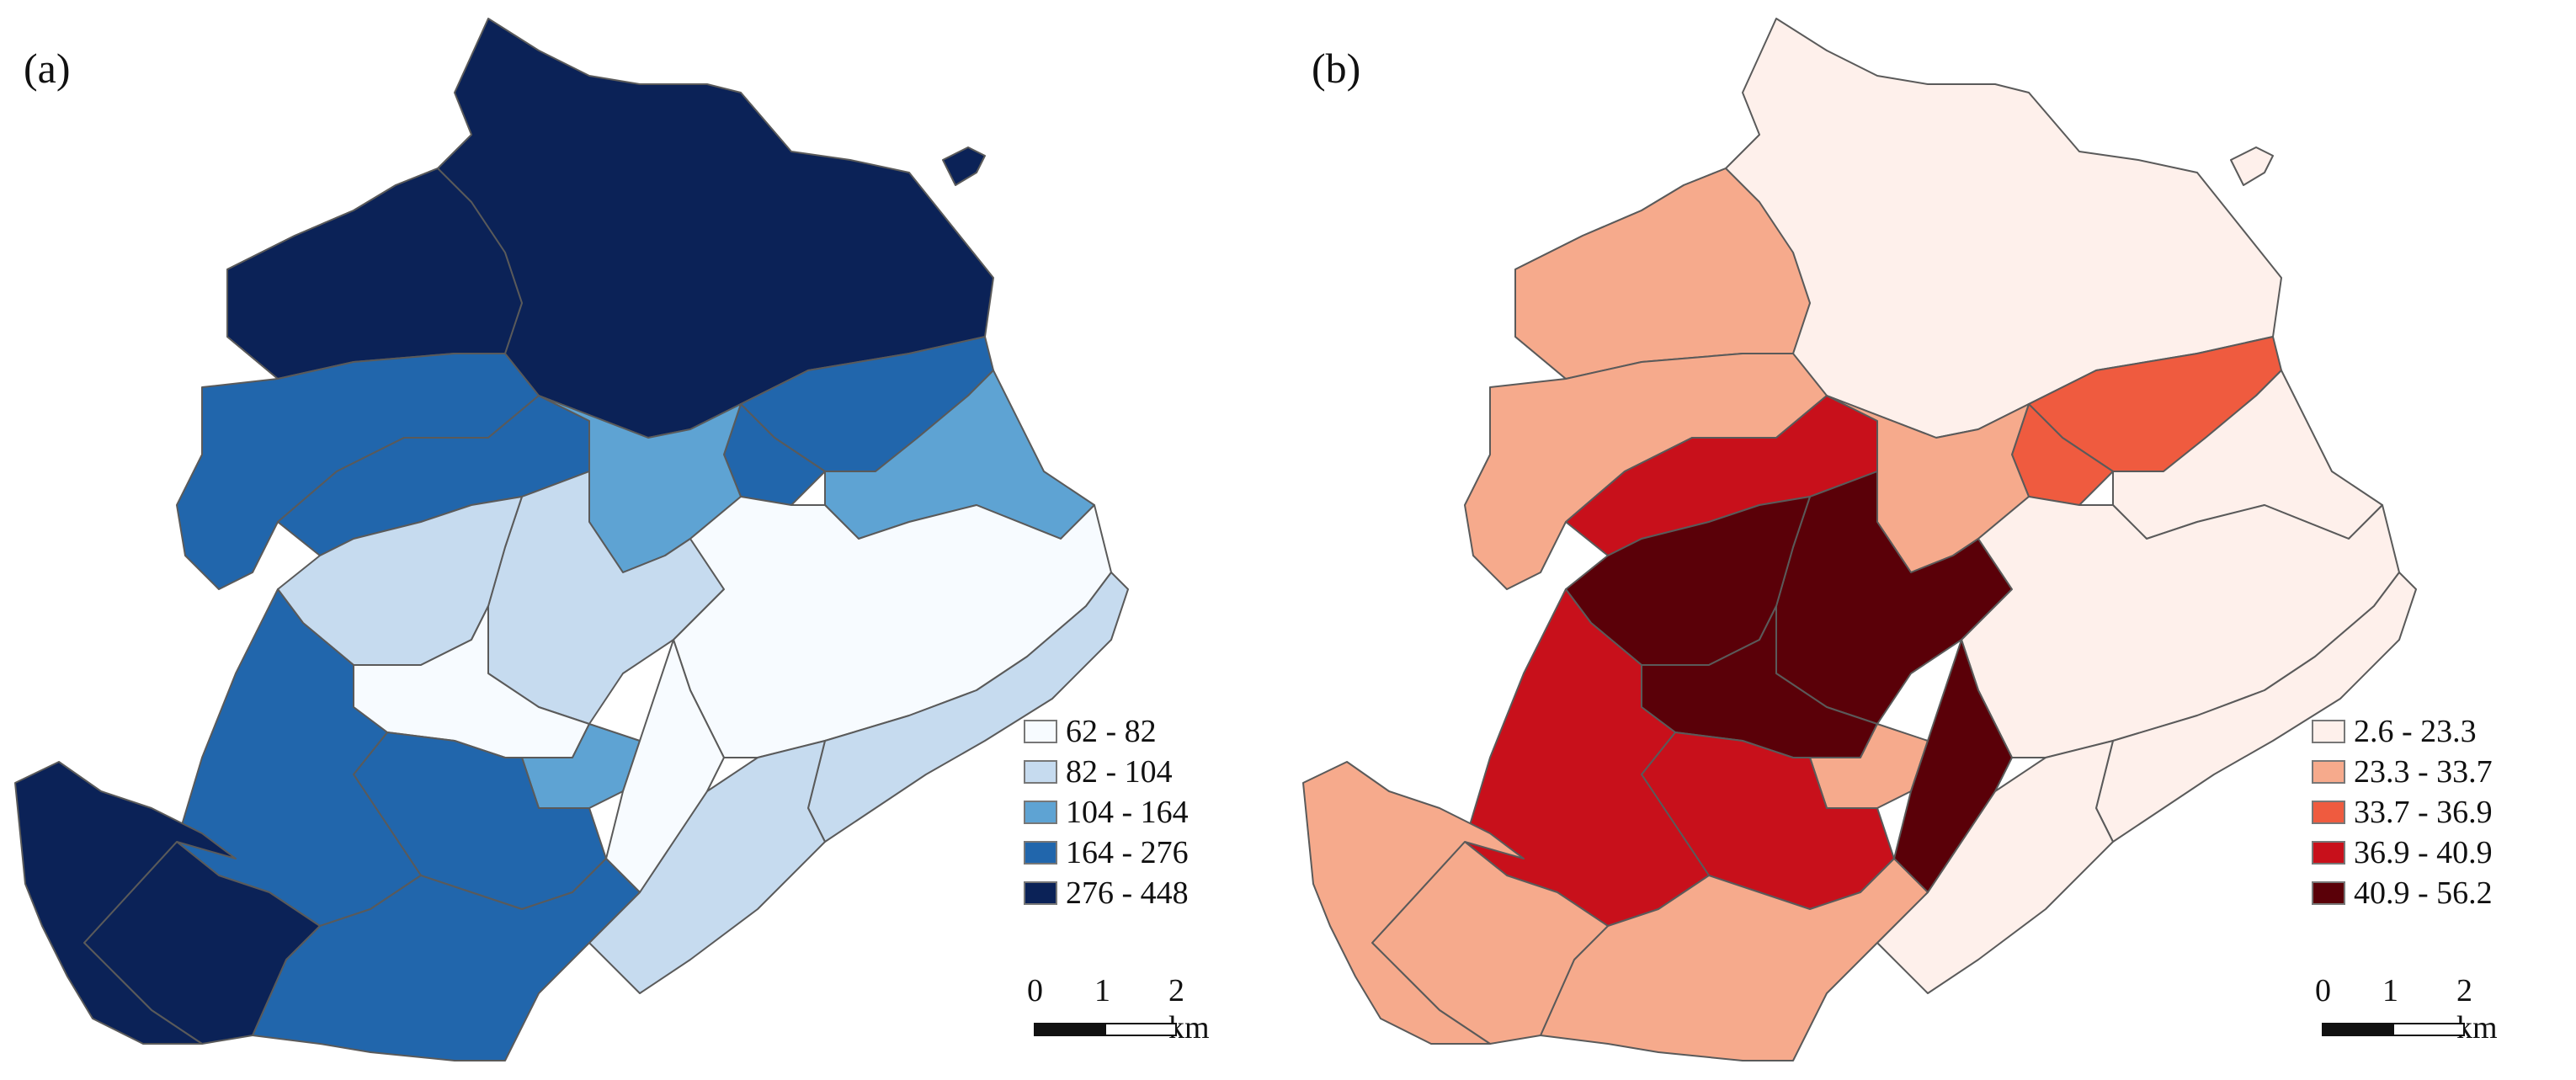  What do you see at coordinates (1111, 731) in the screenshot?
I see `legend-label: 62 - 82` at bounding box center [1111, 731].